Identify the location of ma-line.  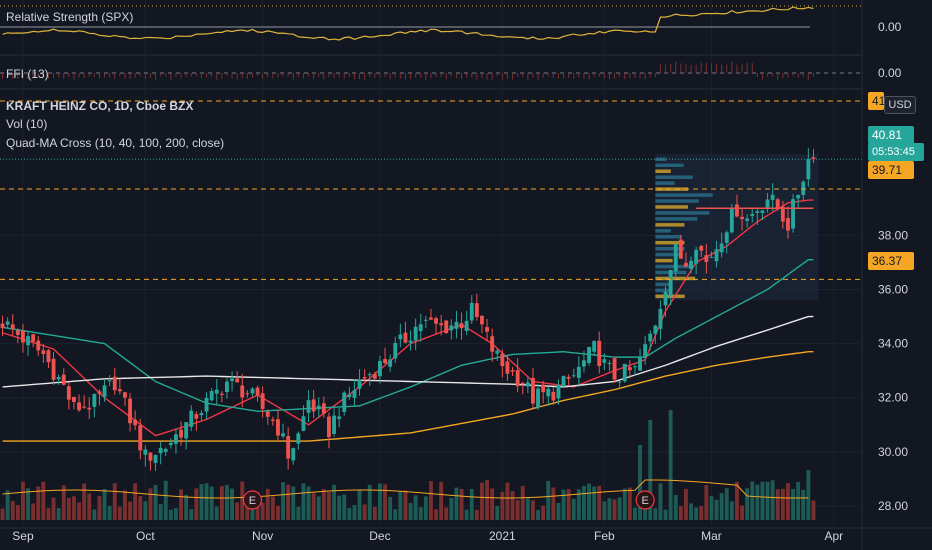
(408, 396).